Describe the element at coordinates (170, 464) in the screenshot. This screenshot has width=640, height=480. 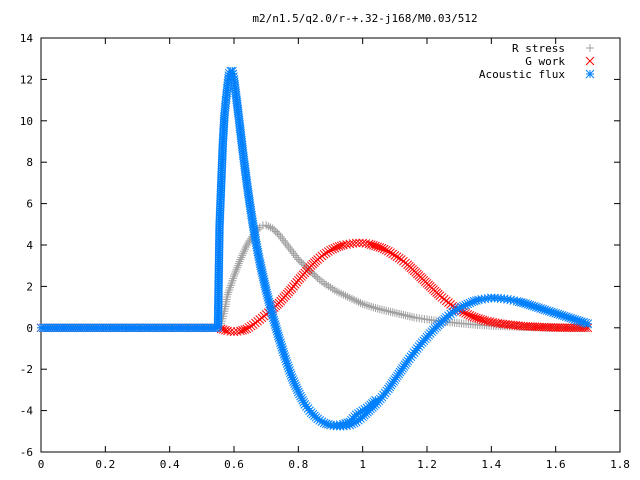
I see `x-tick-label: 0.4` at that location.